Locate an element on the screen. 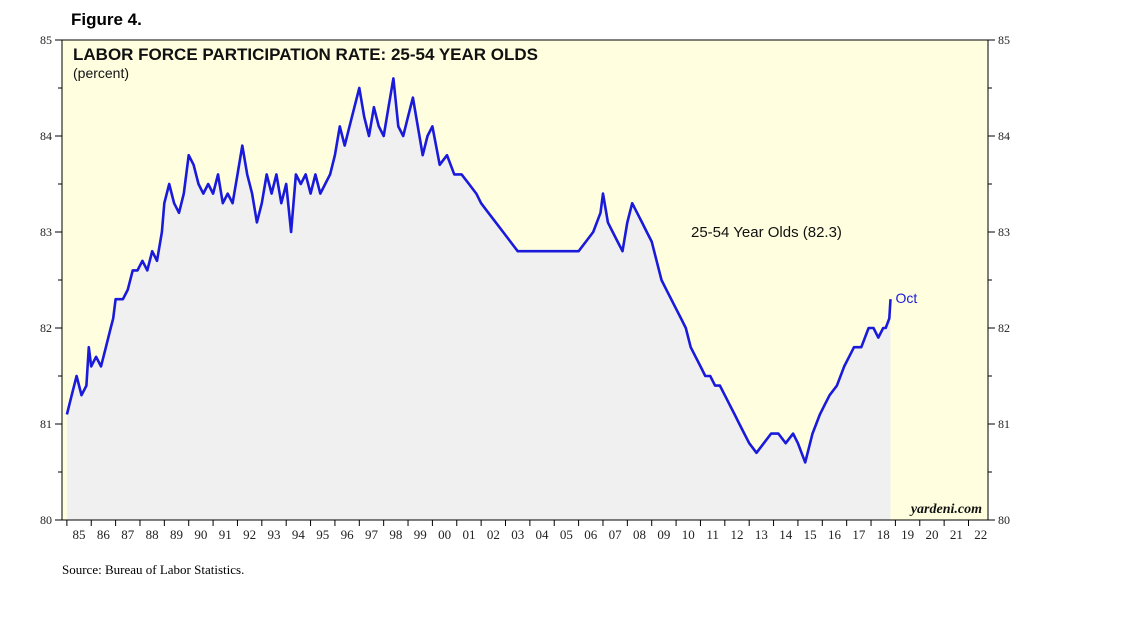 This screenshot has height=621, width=1138. x-tick-label: 02 is located at coordinates (493, 534).